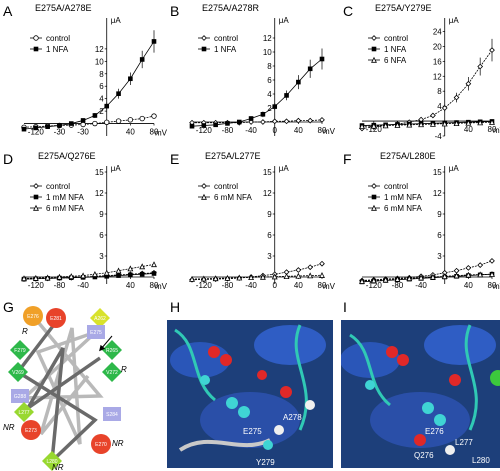 The image size is (500, 471). Describe the element at coordinates (118, 443) in the screenshot. I see `wheel-tag-nr-right: NR` at that location.